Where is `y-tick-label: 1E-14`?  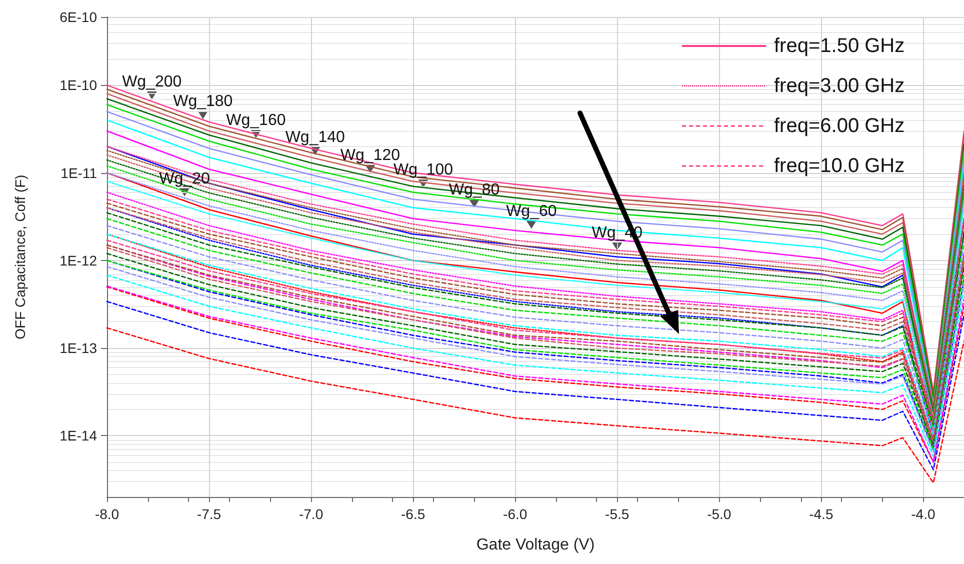 y-tick-label: 1E-14 is located at coordinates (79, 436).